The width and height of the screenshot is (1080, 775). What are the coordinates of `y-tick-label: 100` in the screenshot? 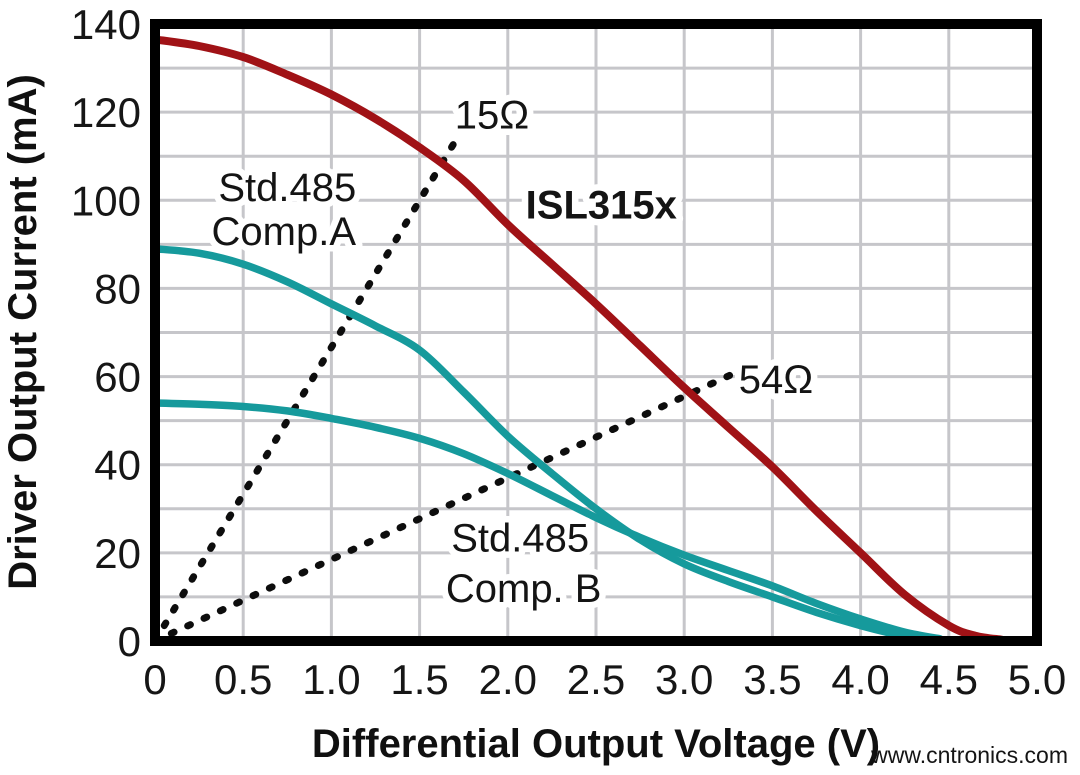 It's located at (106, 200).